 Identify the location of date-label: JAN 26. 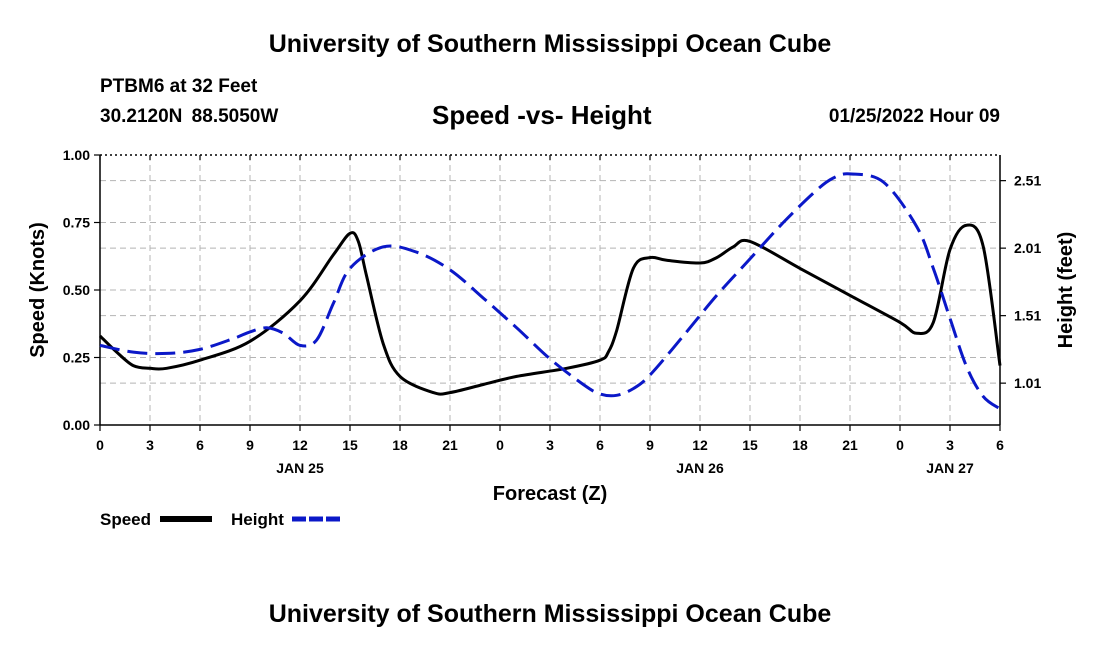
(700, 468).